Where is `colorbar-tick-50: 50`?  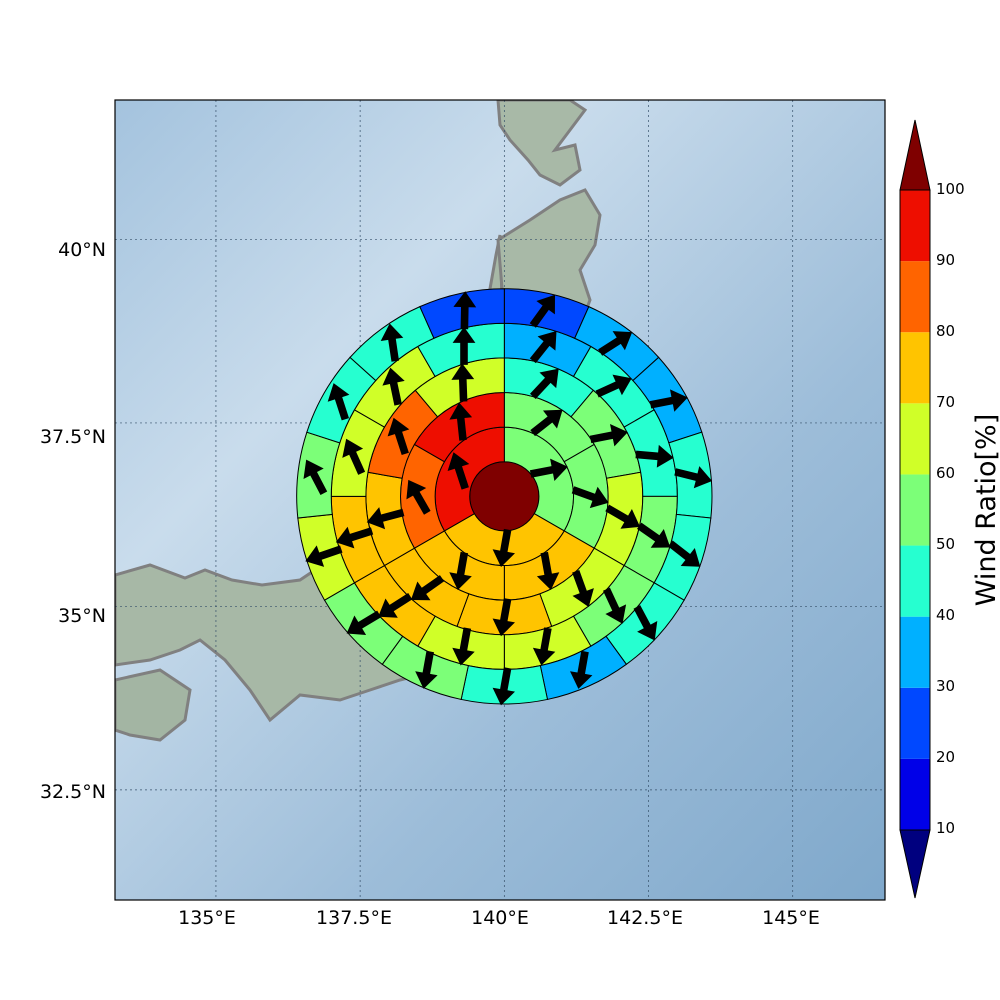
colorbar-tick-50: 50 is located at coordinates (945, 544).